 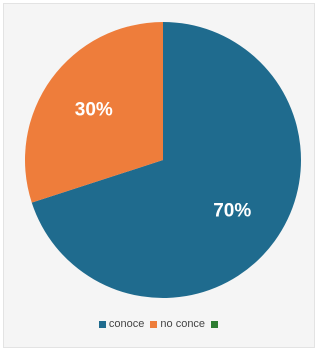 What do you see at coordinates (126, 324) in the screenshot?
I see `legend-label-conoce: conoce` at bounding box center [126, 324].